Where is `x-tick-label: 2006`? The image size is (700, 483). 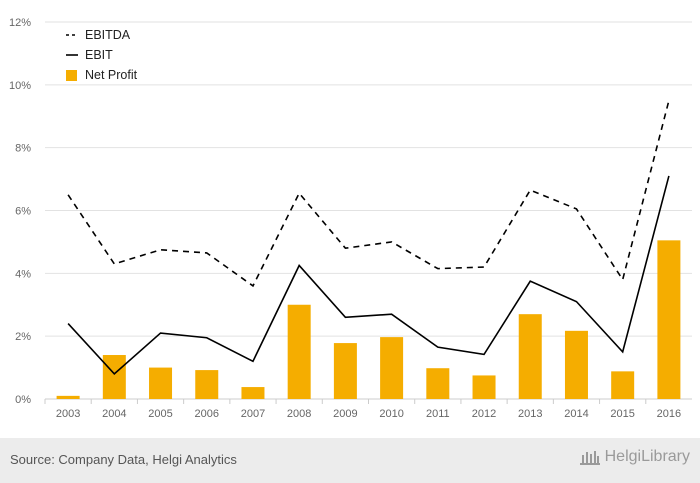
x-tick-label: 2006 is located at coordinates (207, 414).